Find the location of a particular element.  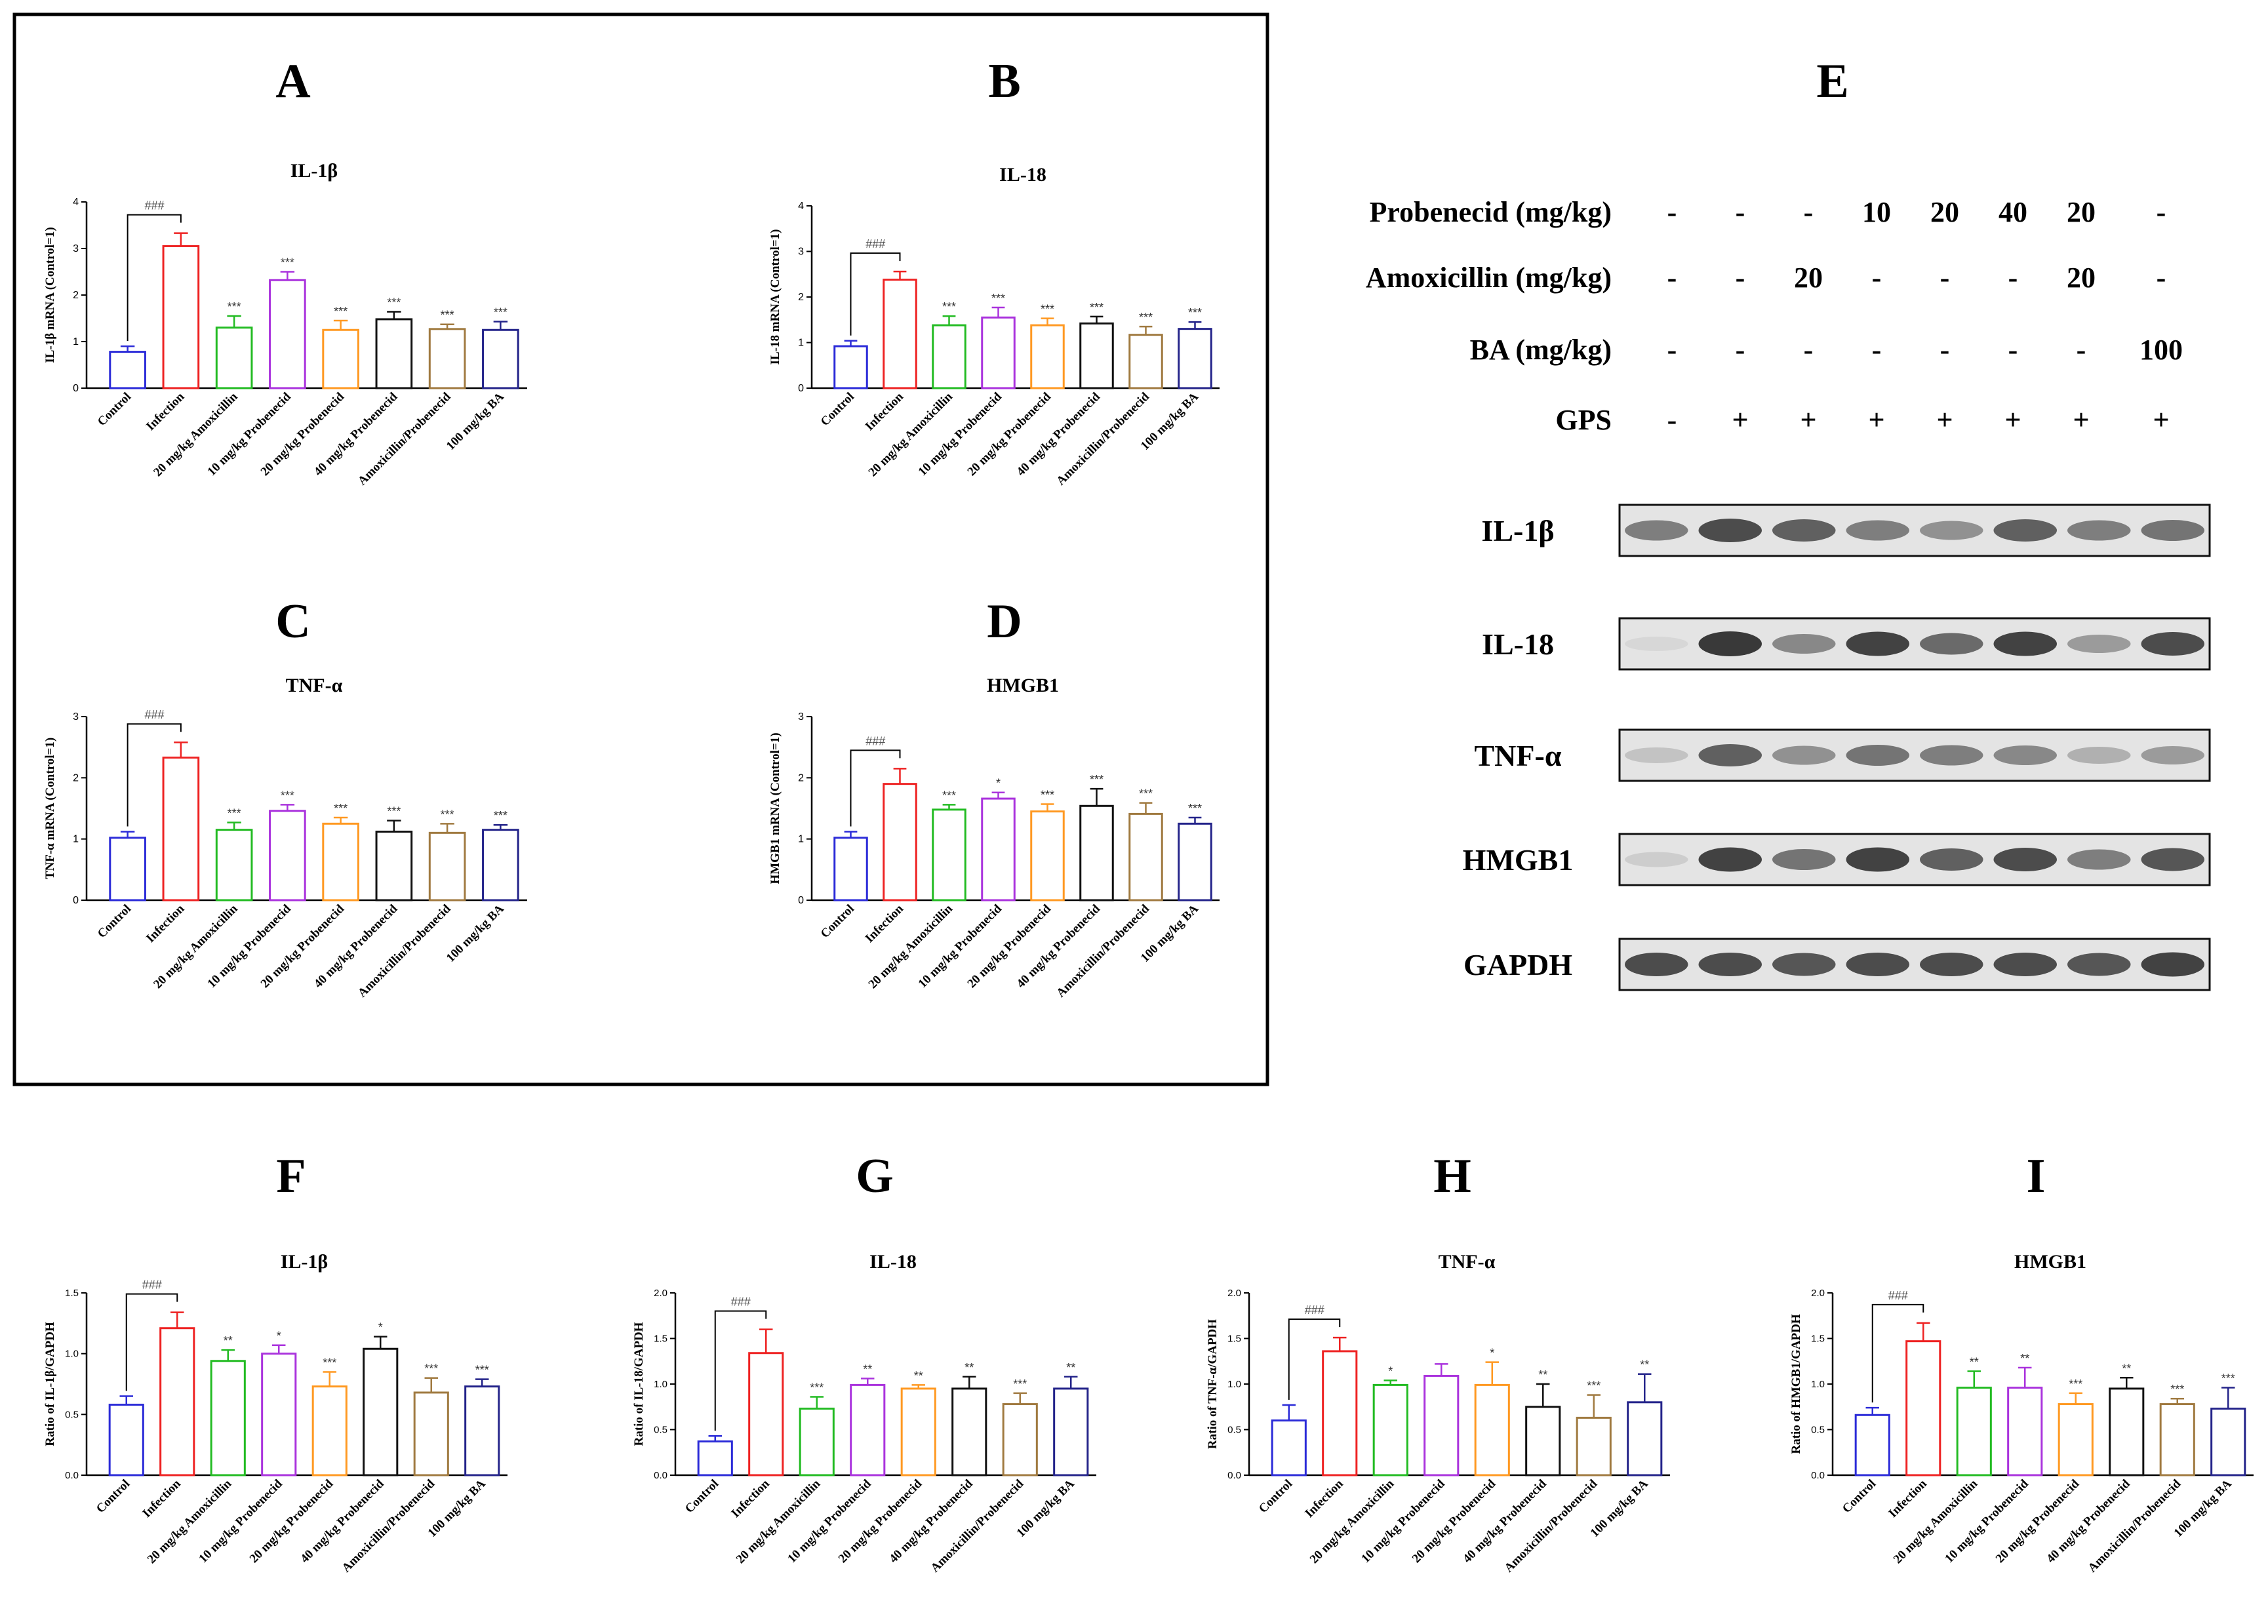

y-tick-label: 3 is located at coordinates (76, 249).